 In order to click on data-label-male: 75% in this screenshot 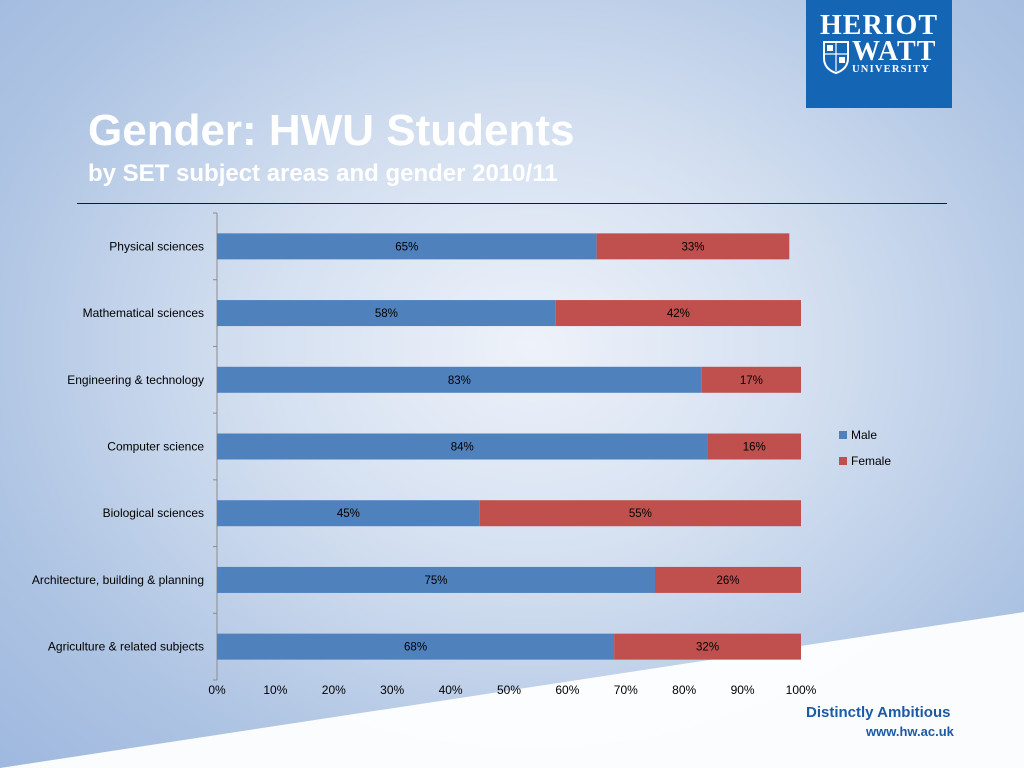, I will do `click(435, 581)`.